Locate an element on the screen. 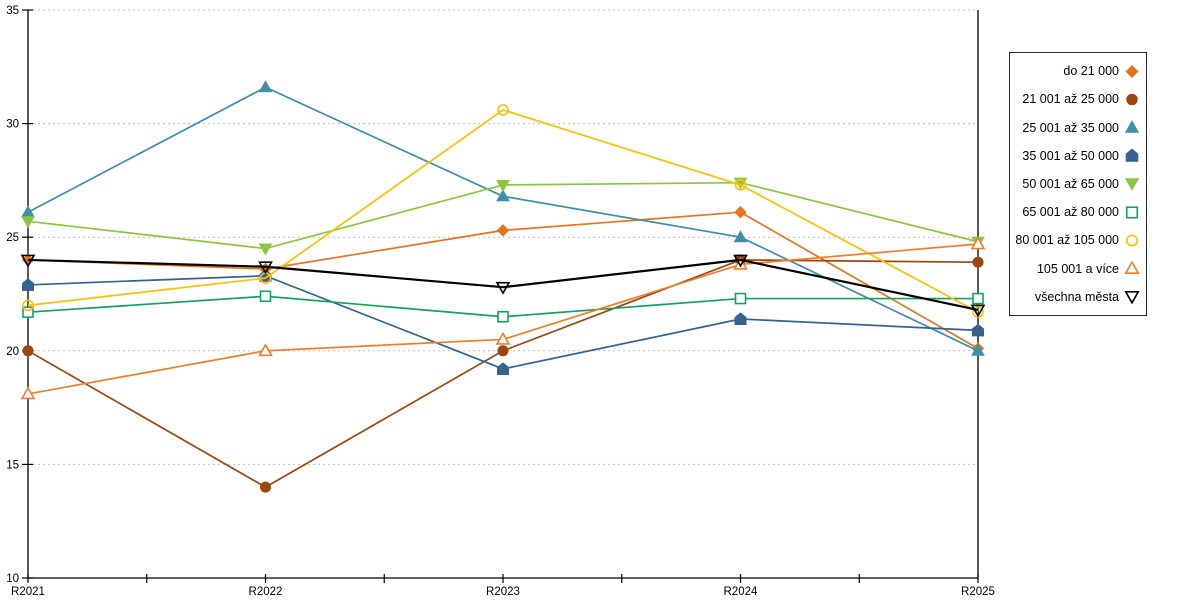  x-tick-label: R2024 is located at coordinates (741, 592).